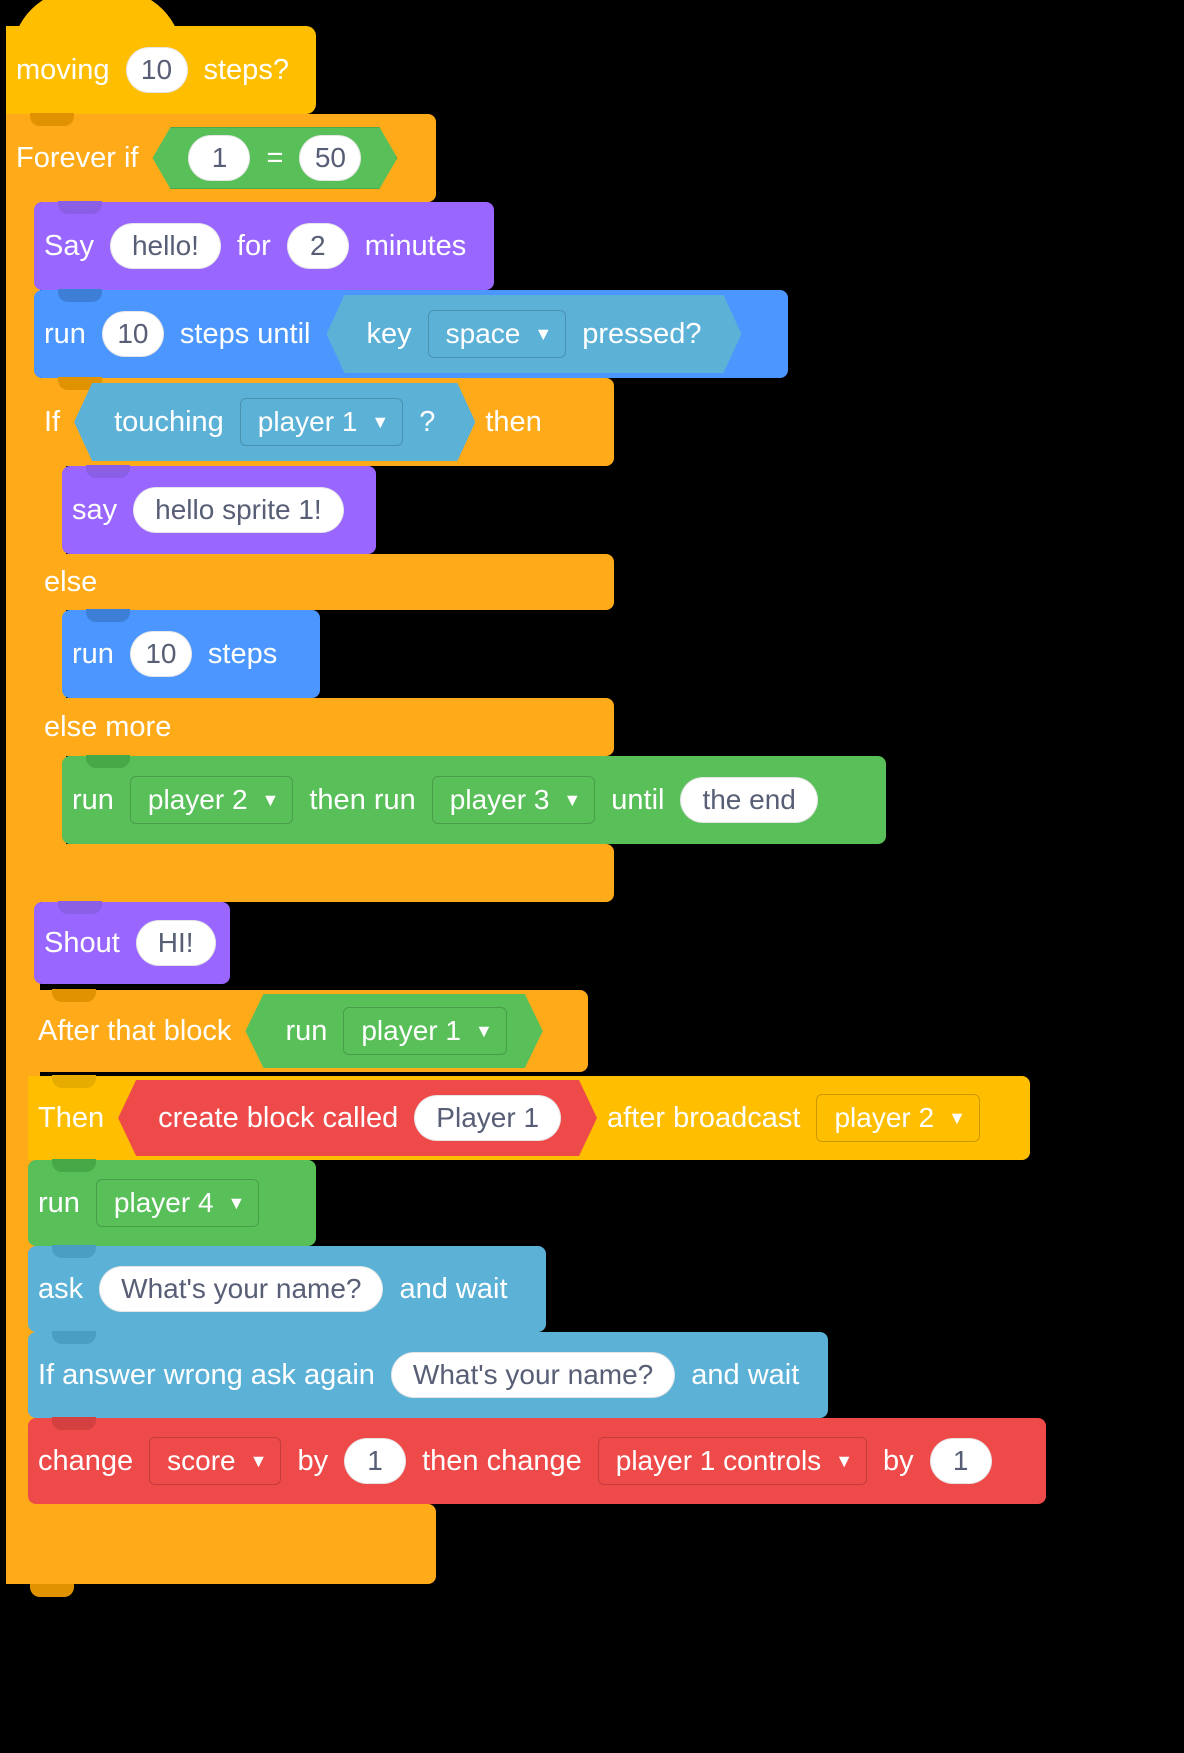  Describe the element at coordinates (264, 245) in the screenshot. I see `say-for-block: Say hello! for 2 minutes` at that location.